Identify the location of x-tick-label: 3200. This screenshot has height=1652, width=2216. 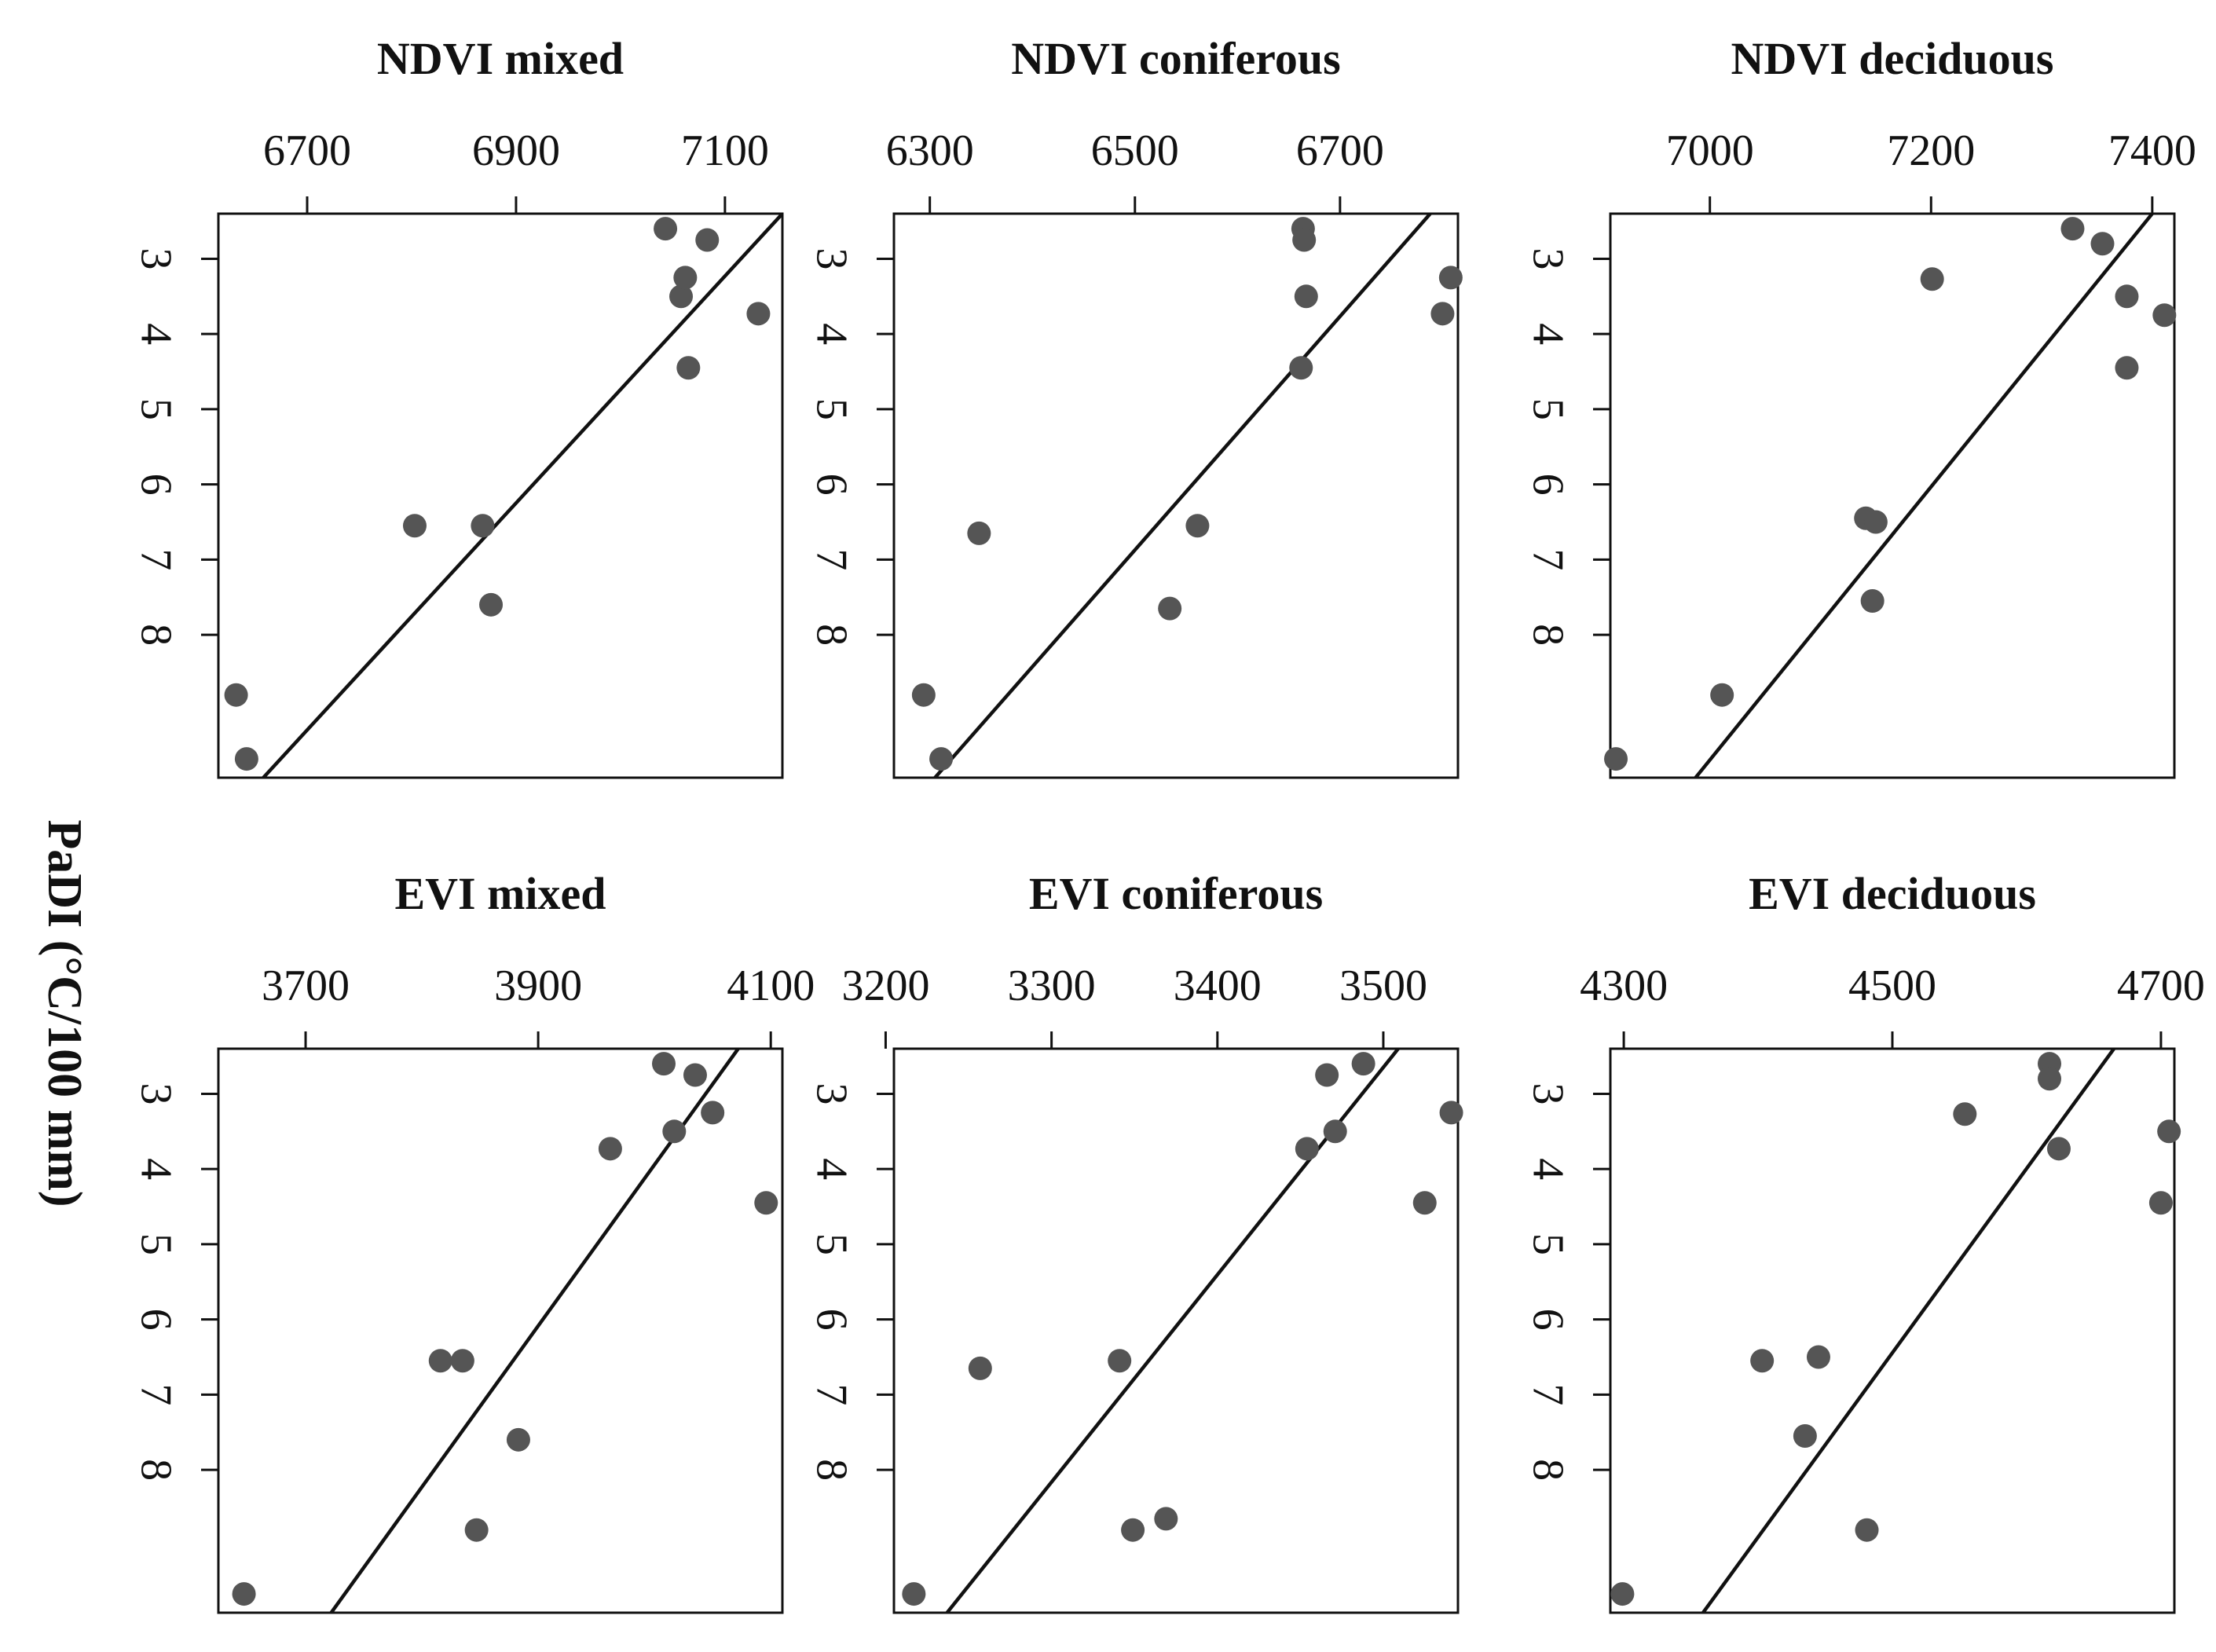
(885, 986).